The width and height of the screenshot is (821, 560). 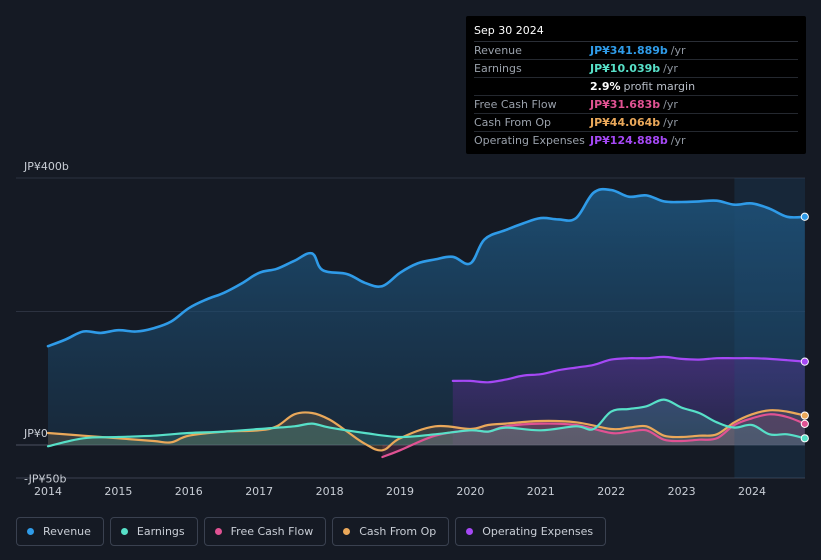 I want to click on y-tick-label: -JP¥50b, so click(x=45, y=478).